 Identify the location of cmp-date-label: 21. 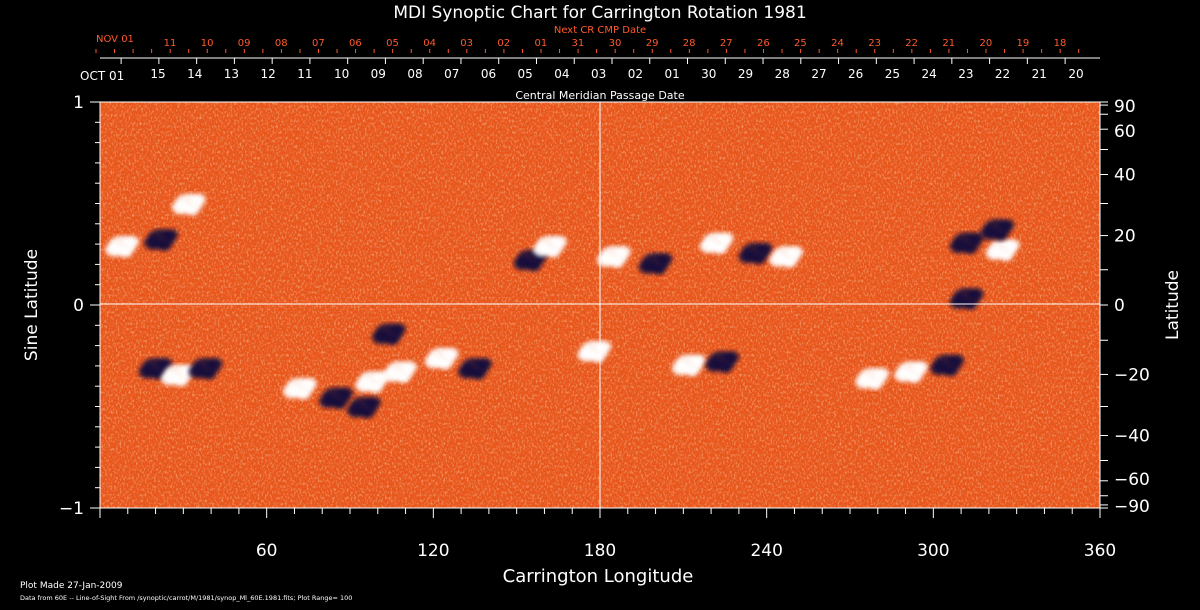
(1039, 74).